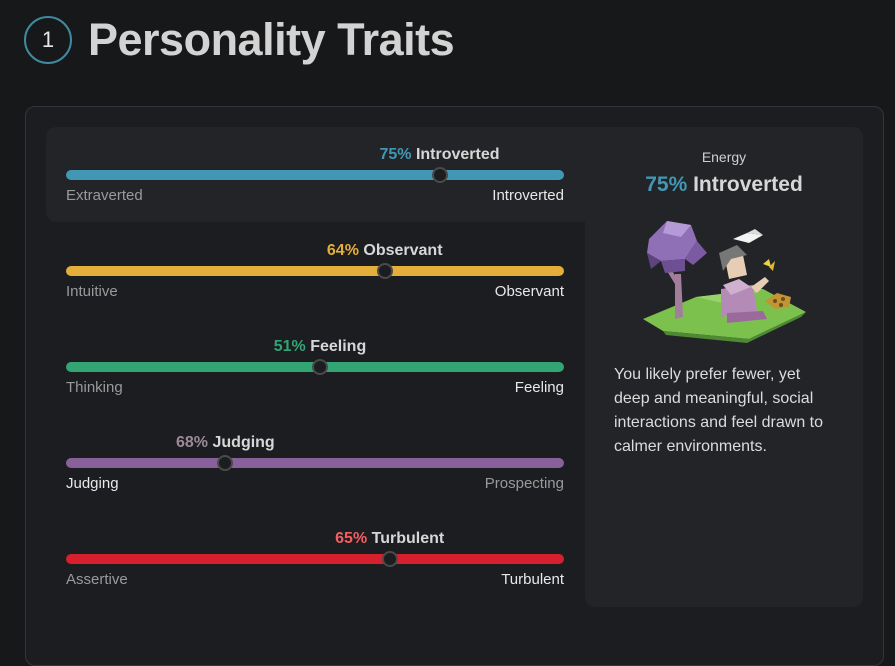 The image size is (895, 666). I want to click on trait-left-pole: Intuitive, so click(92, 291).